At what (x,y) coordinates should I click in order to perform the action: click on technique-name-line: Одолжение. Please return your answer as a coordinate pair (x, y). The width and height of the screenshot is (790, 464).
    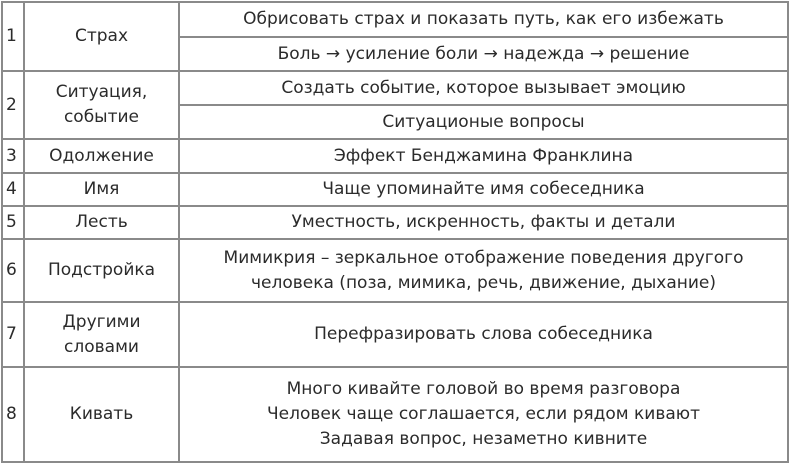
    Looking at the image, I should click on (101, 155).